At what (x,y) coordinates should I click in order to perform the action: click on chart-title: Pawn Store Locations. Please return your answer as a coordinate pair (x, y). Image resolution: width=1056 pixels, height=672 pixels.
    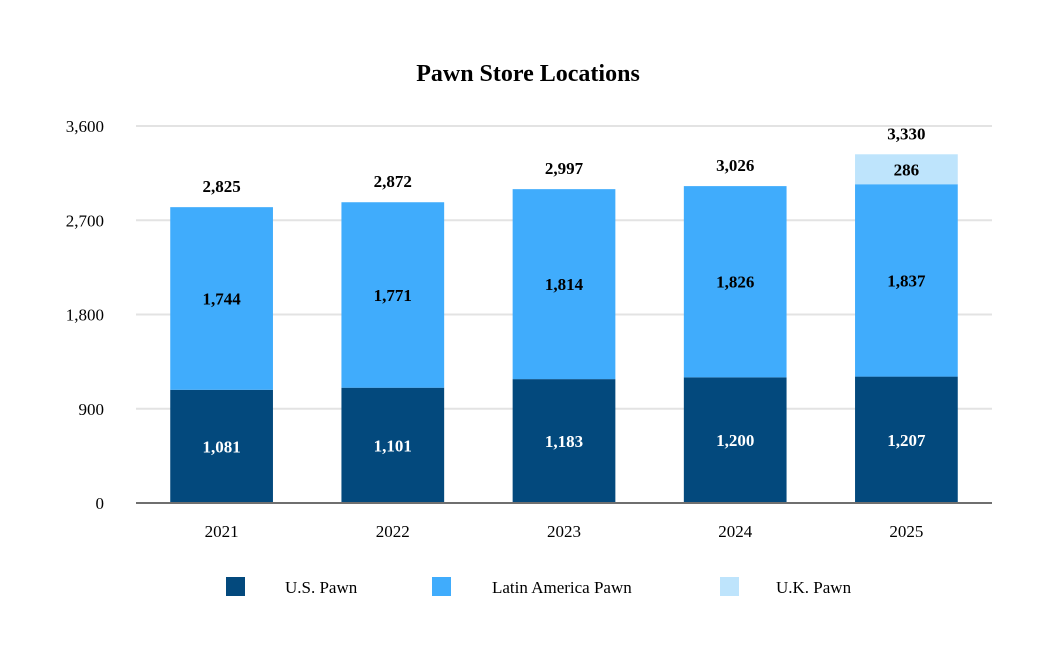
    Looking at the image, I should click on (528, 74).